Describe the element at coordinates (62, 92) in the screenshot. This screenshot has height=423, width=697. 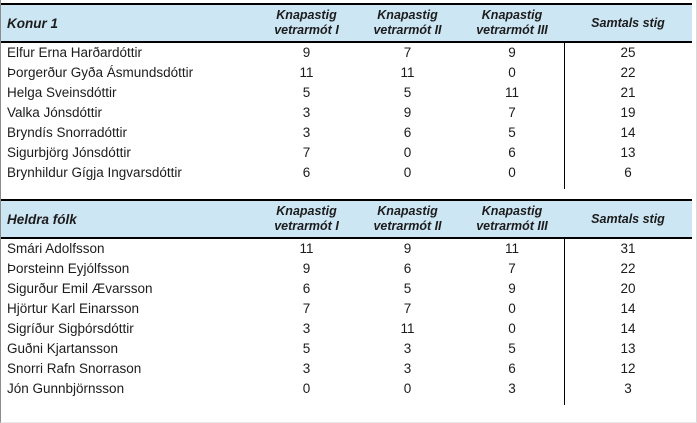
I see `rider-name: Helga Sveinsdóttir` at that location.